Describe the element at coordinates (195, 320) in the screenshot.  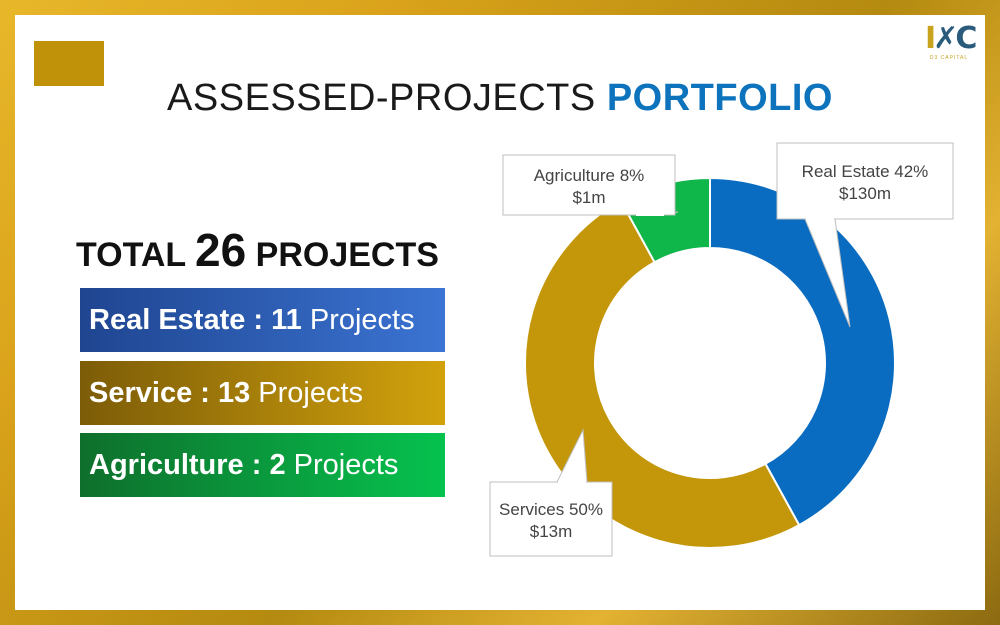
I see `summary-bar-label: Real Estate : 11` at that location.